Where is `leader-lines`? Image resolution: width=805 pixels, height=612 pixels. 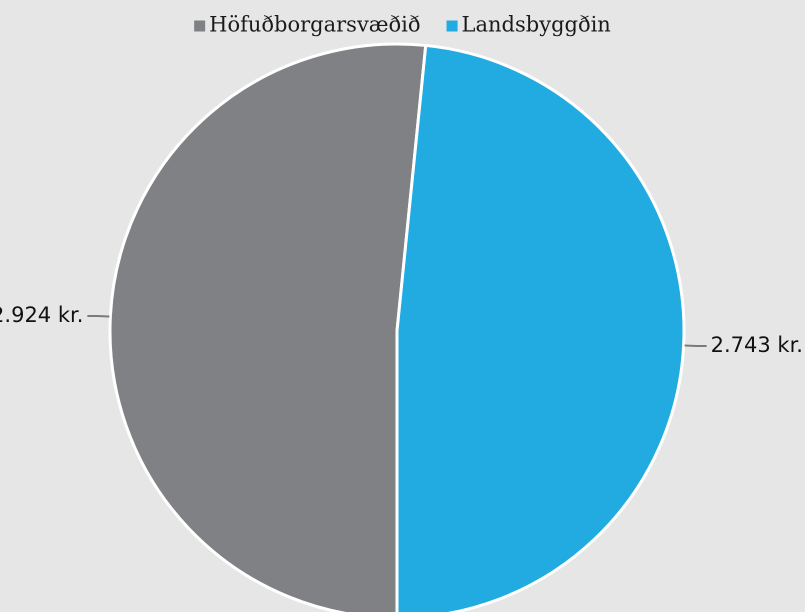 leader-lines is located at coordinates (397, 331).